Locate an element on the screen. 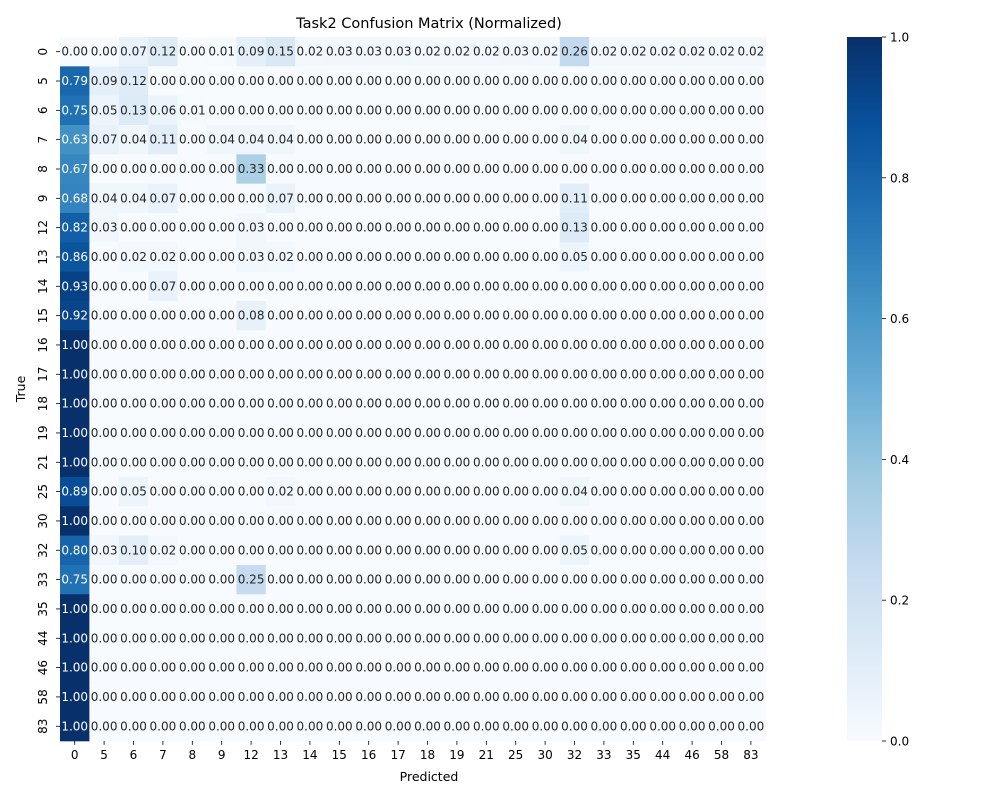  colorbar-tick-label: 0.2 is located at coordinates (899, 601).